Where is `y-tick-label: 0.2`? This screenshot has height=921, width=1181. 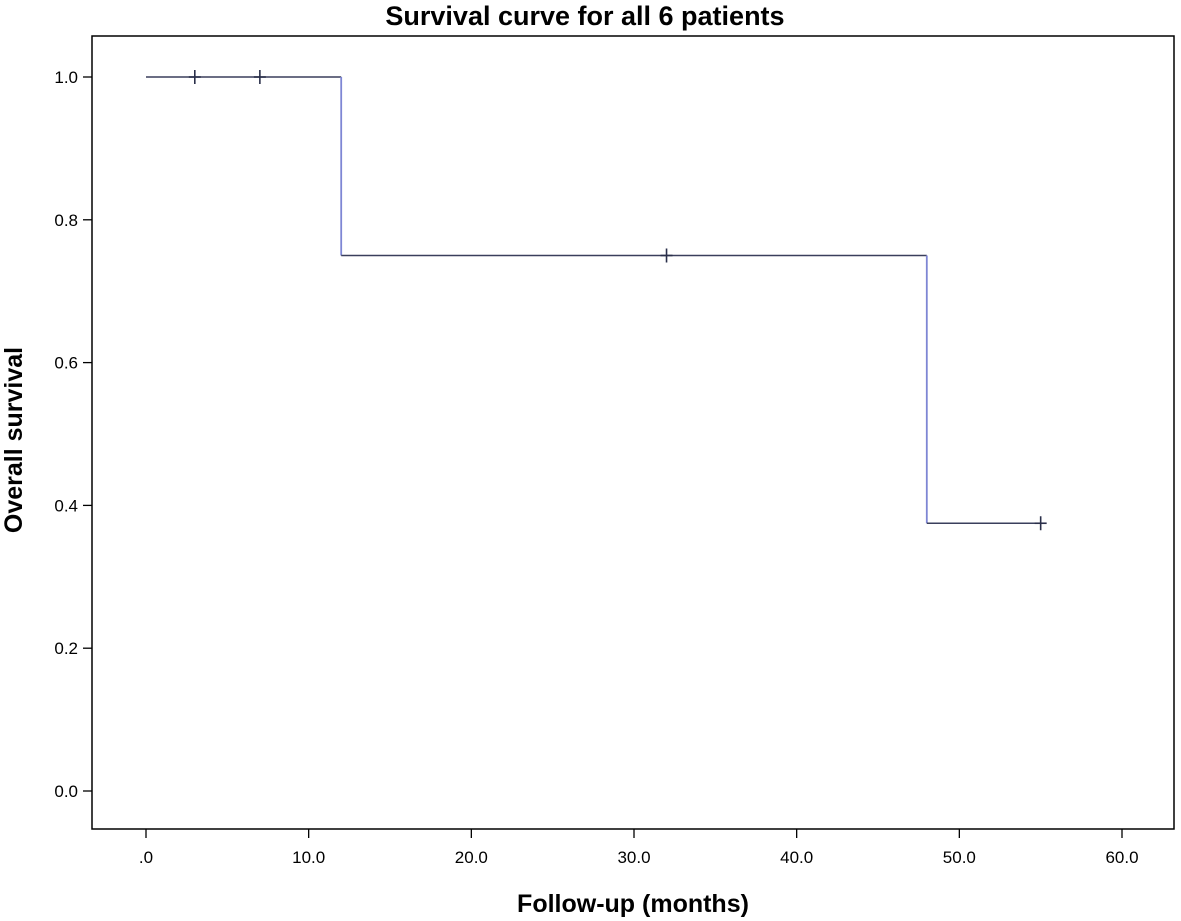
y-tick-label: 0.2 is located at coordinates (66, 648).